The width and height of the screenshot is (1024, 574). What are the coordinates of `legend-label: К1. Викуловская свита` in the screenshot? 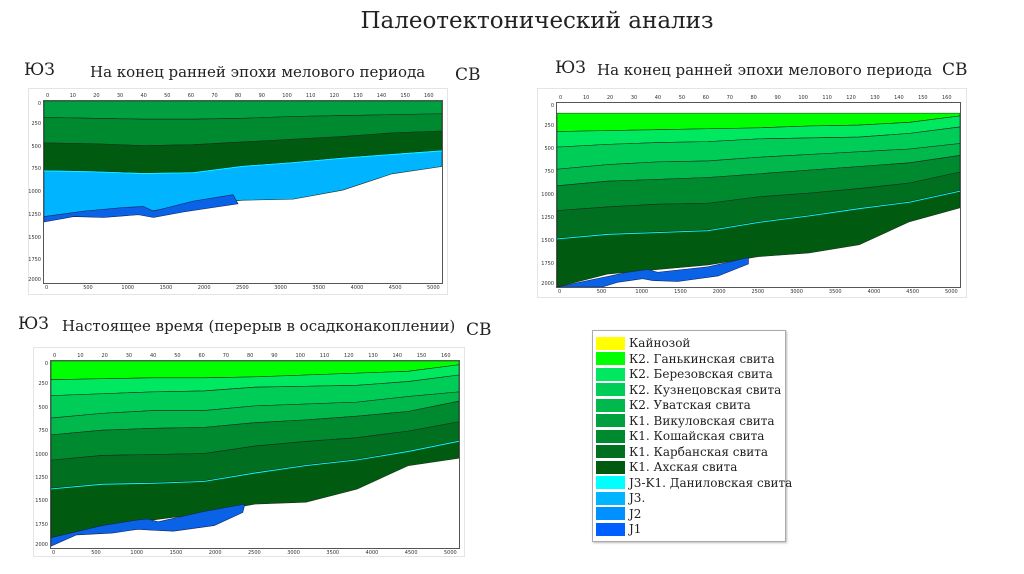 It's located at (702, 420).